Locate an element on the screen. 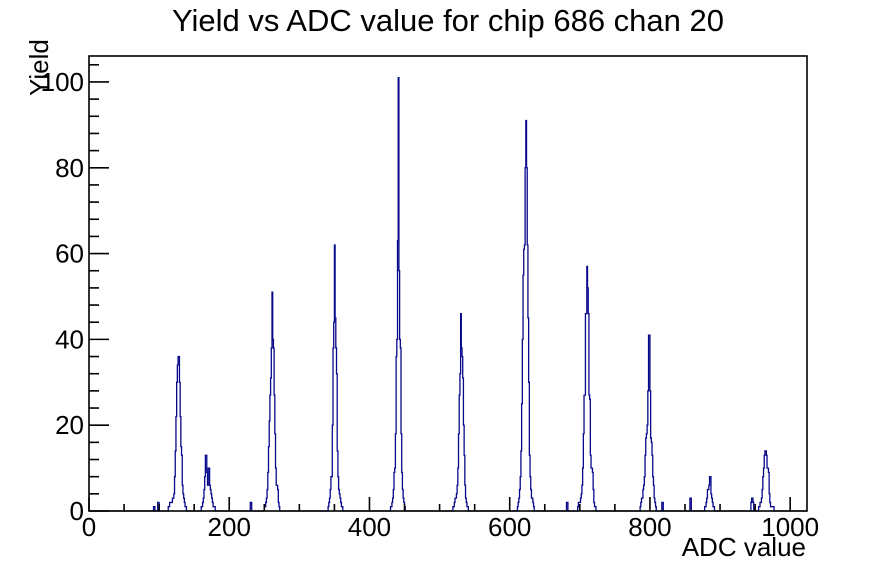 The width and height of the screenshot is (896, 572). y-tick-label: 0 is located at coordinates (77, 511).